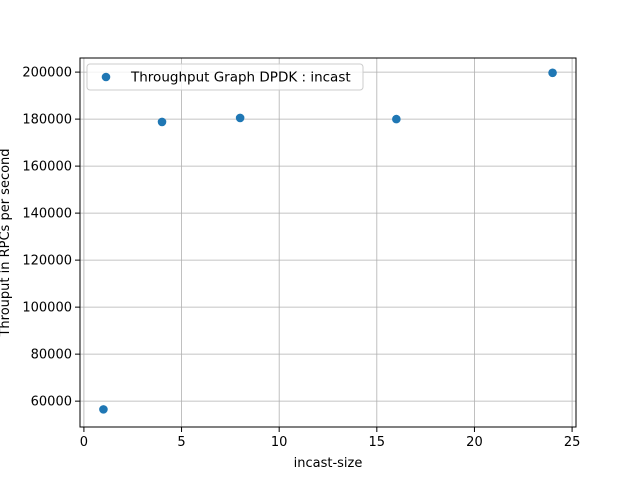 The width and height of the screenshot is (640, 480). Describe the element at coordinates (51, 402) in the screenshot. I see `y-tick-label: 60000` at that location.